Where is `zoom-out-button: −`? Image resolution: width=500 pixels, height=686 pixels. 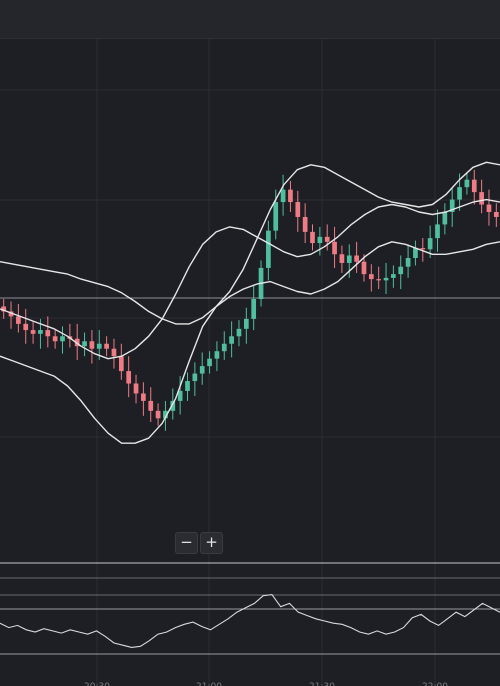 zoom-out-button: − is located at coordinates (186, 543).